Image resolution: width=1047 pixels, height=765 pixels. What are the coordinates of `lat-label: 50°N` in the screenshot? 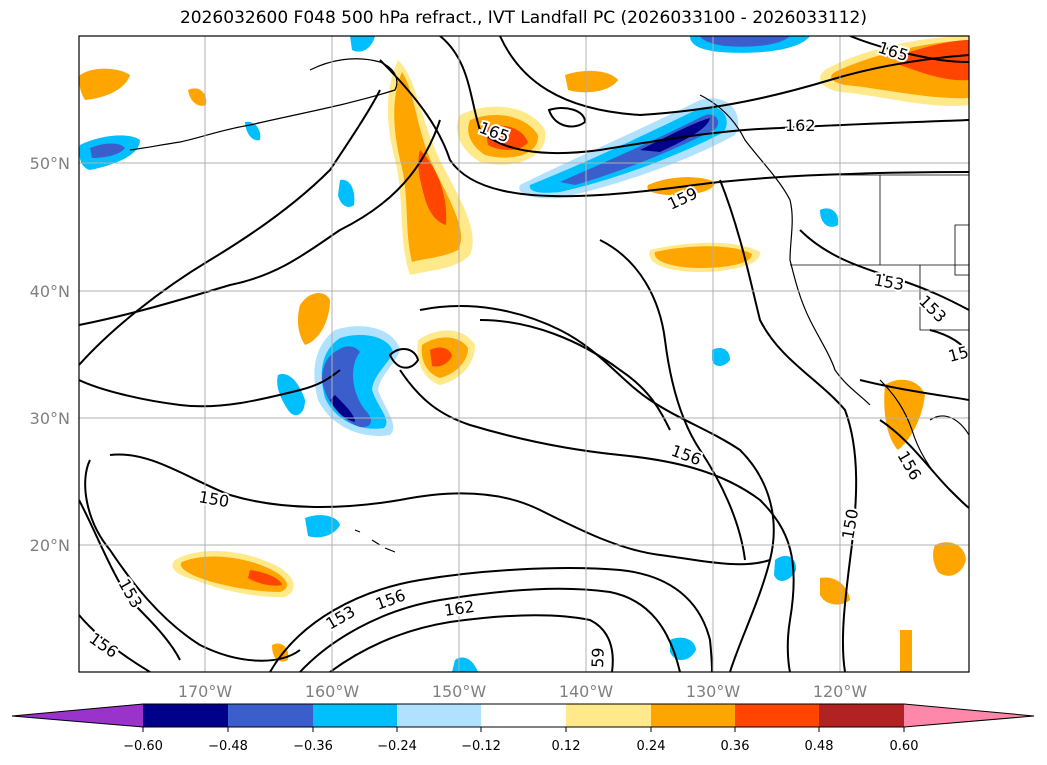 It's located at (50, 163).